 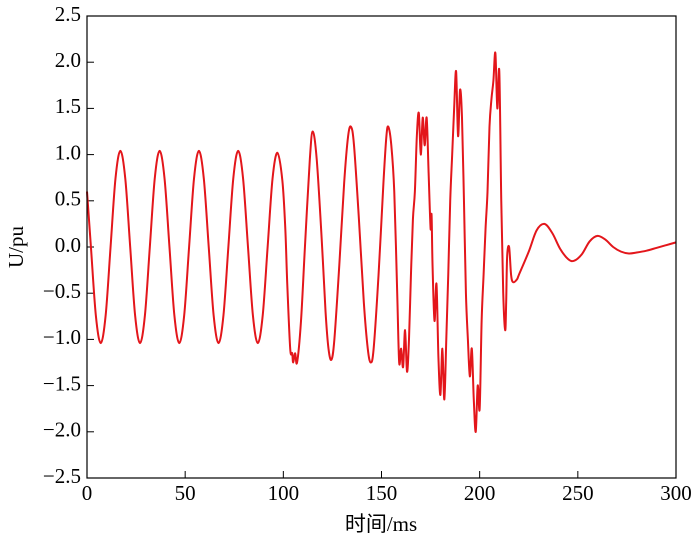 I want to click on x-tick-label: 300, so click(x=676, y=493).